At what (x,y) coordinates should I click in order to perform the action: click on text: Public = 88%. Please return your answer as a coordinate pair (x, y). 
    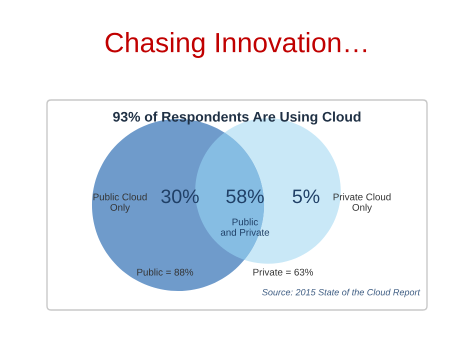
    Looking at the image, I should click on (165, 272).